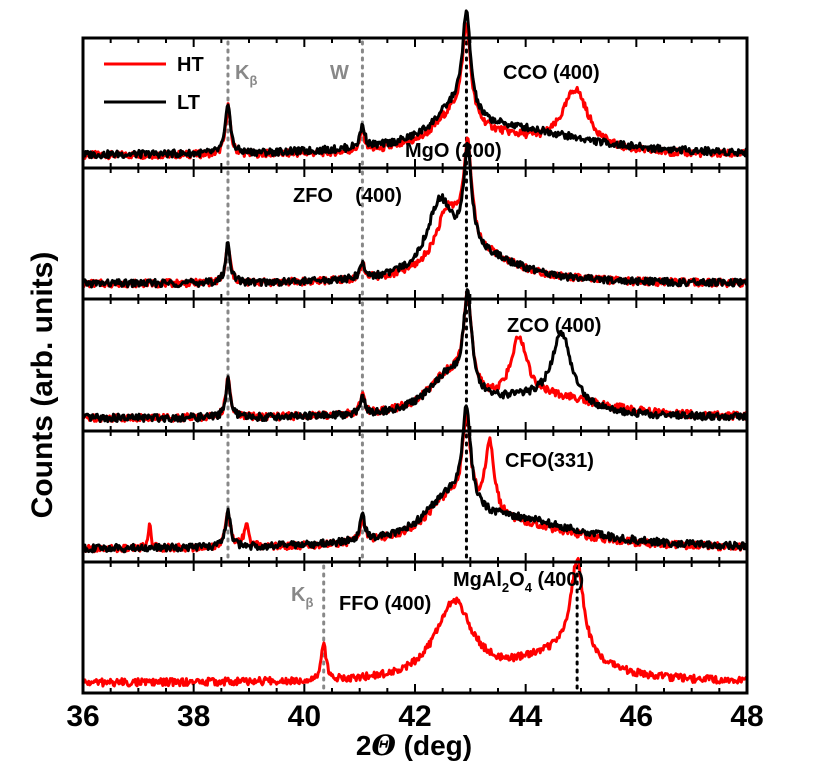 This screenshot has height=767, width=830. What do you see at coordinates (385, 604) in the screenshot?
I see `panel-label-ffo: FFO (400)` at bounding box center [385, 604].